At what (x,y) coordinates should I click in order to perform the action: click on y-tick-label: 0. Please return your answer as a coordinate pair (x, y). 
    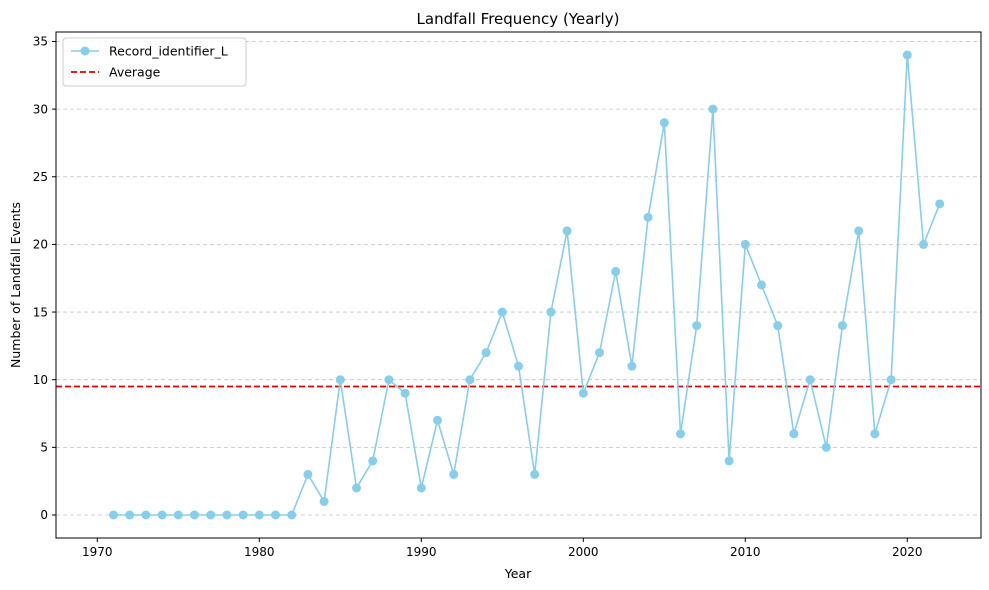
    Looking at the image, I should click on (44, 515).